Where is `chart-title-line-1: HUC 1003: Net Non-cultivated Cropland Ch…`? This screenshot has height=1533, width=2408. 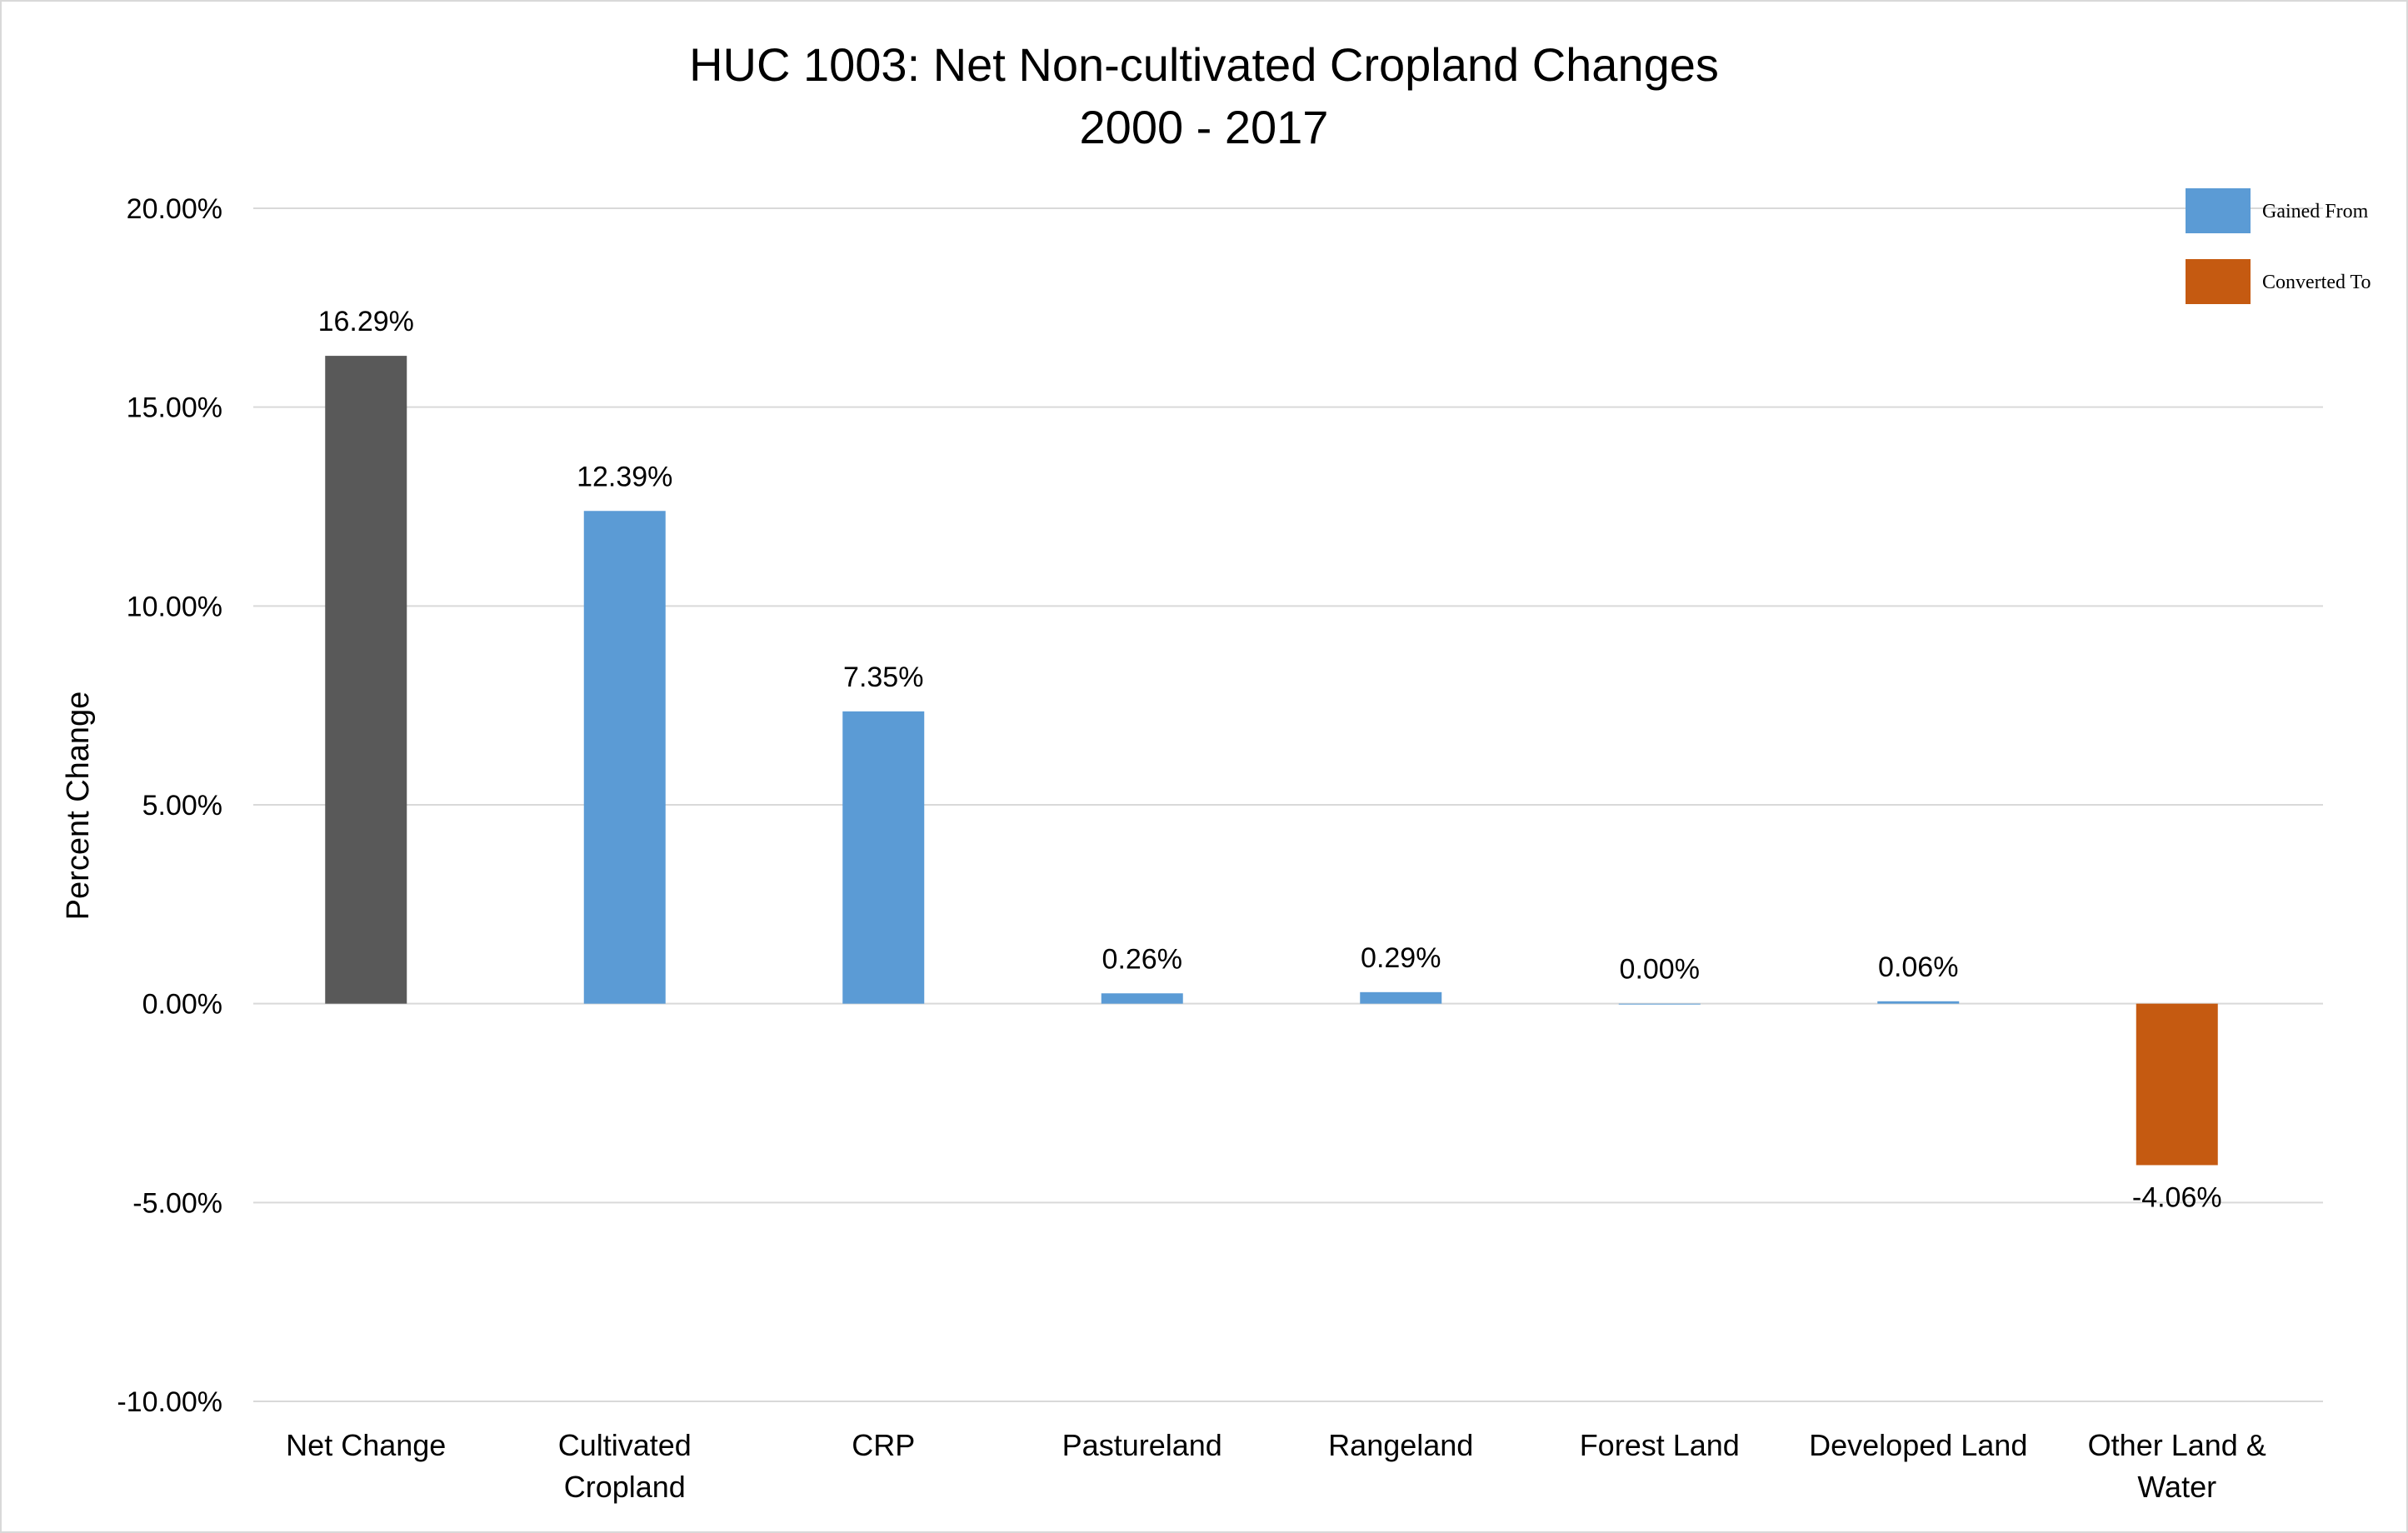 chart-title-line-1: HUC 1003: Net Non-cultivated Cropland Ch… is located at coordinates (1204, 64).